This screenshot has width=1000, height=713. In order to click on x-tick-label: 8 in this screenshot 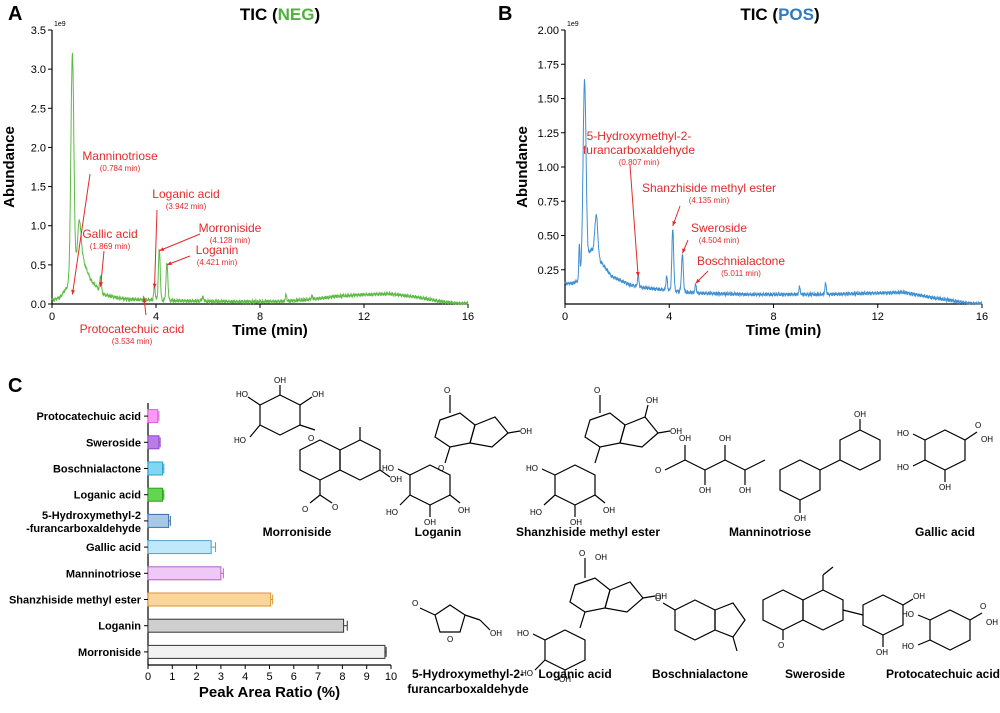, I will do `click(260, 317)`.